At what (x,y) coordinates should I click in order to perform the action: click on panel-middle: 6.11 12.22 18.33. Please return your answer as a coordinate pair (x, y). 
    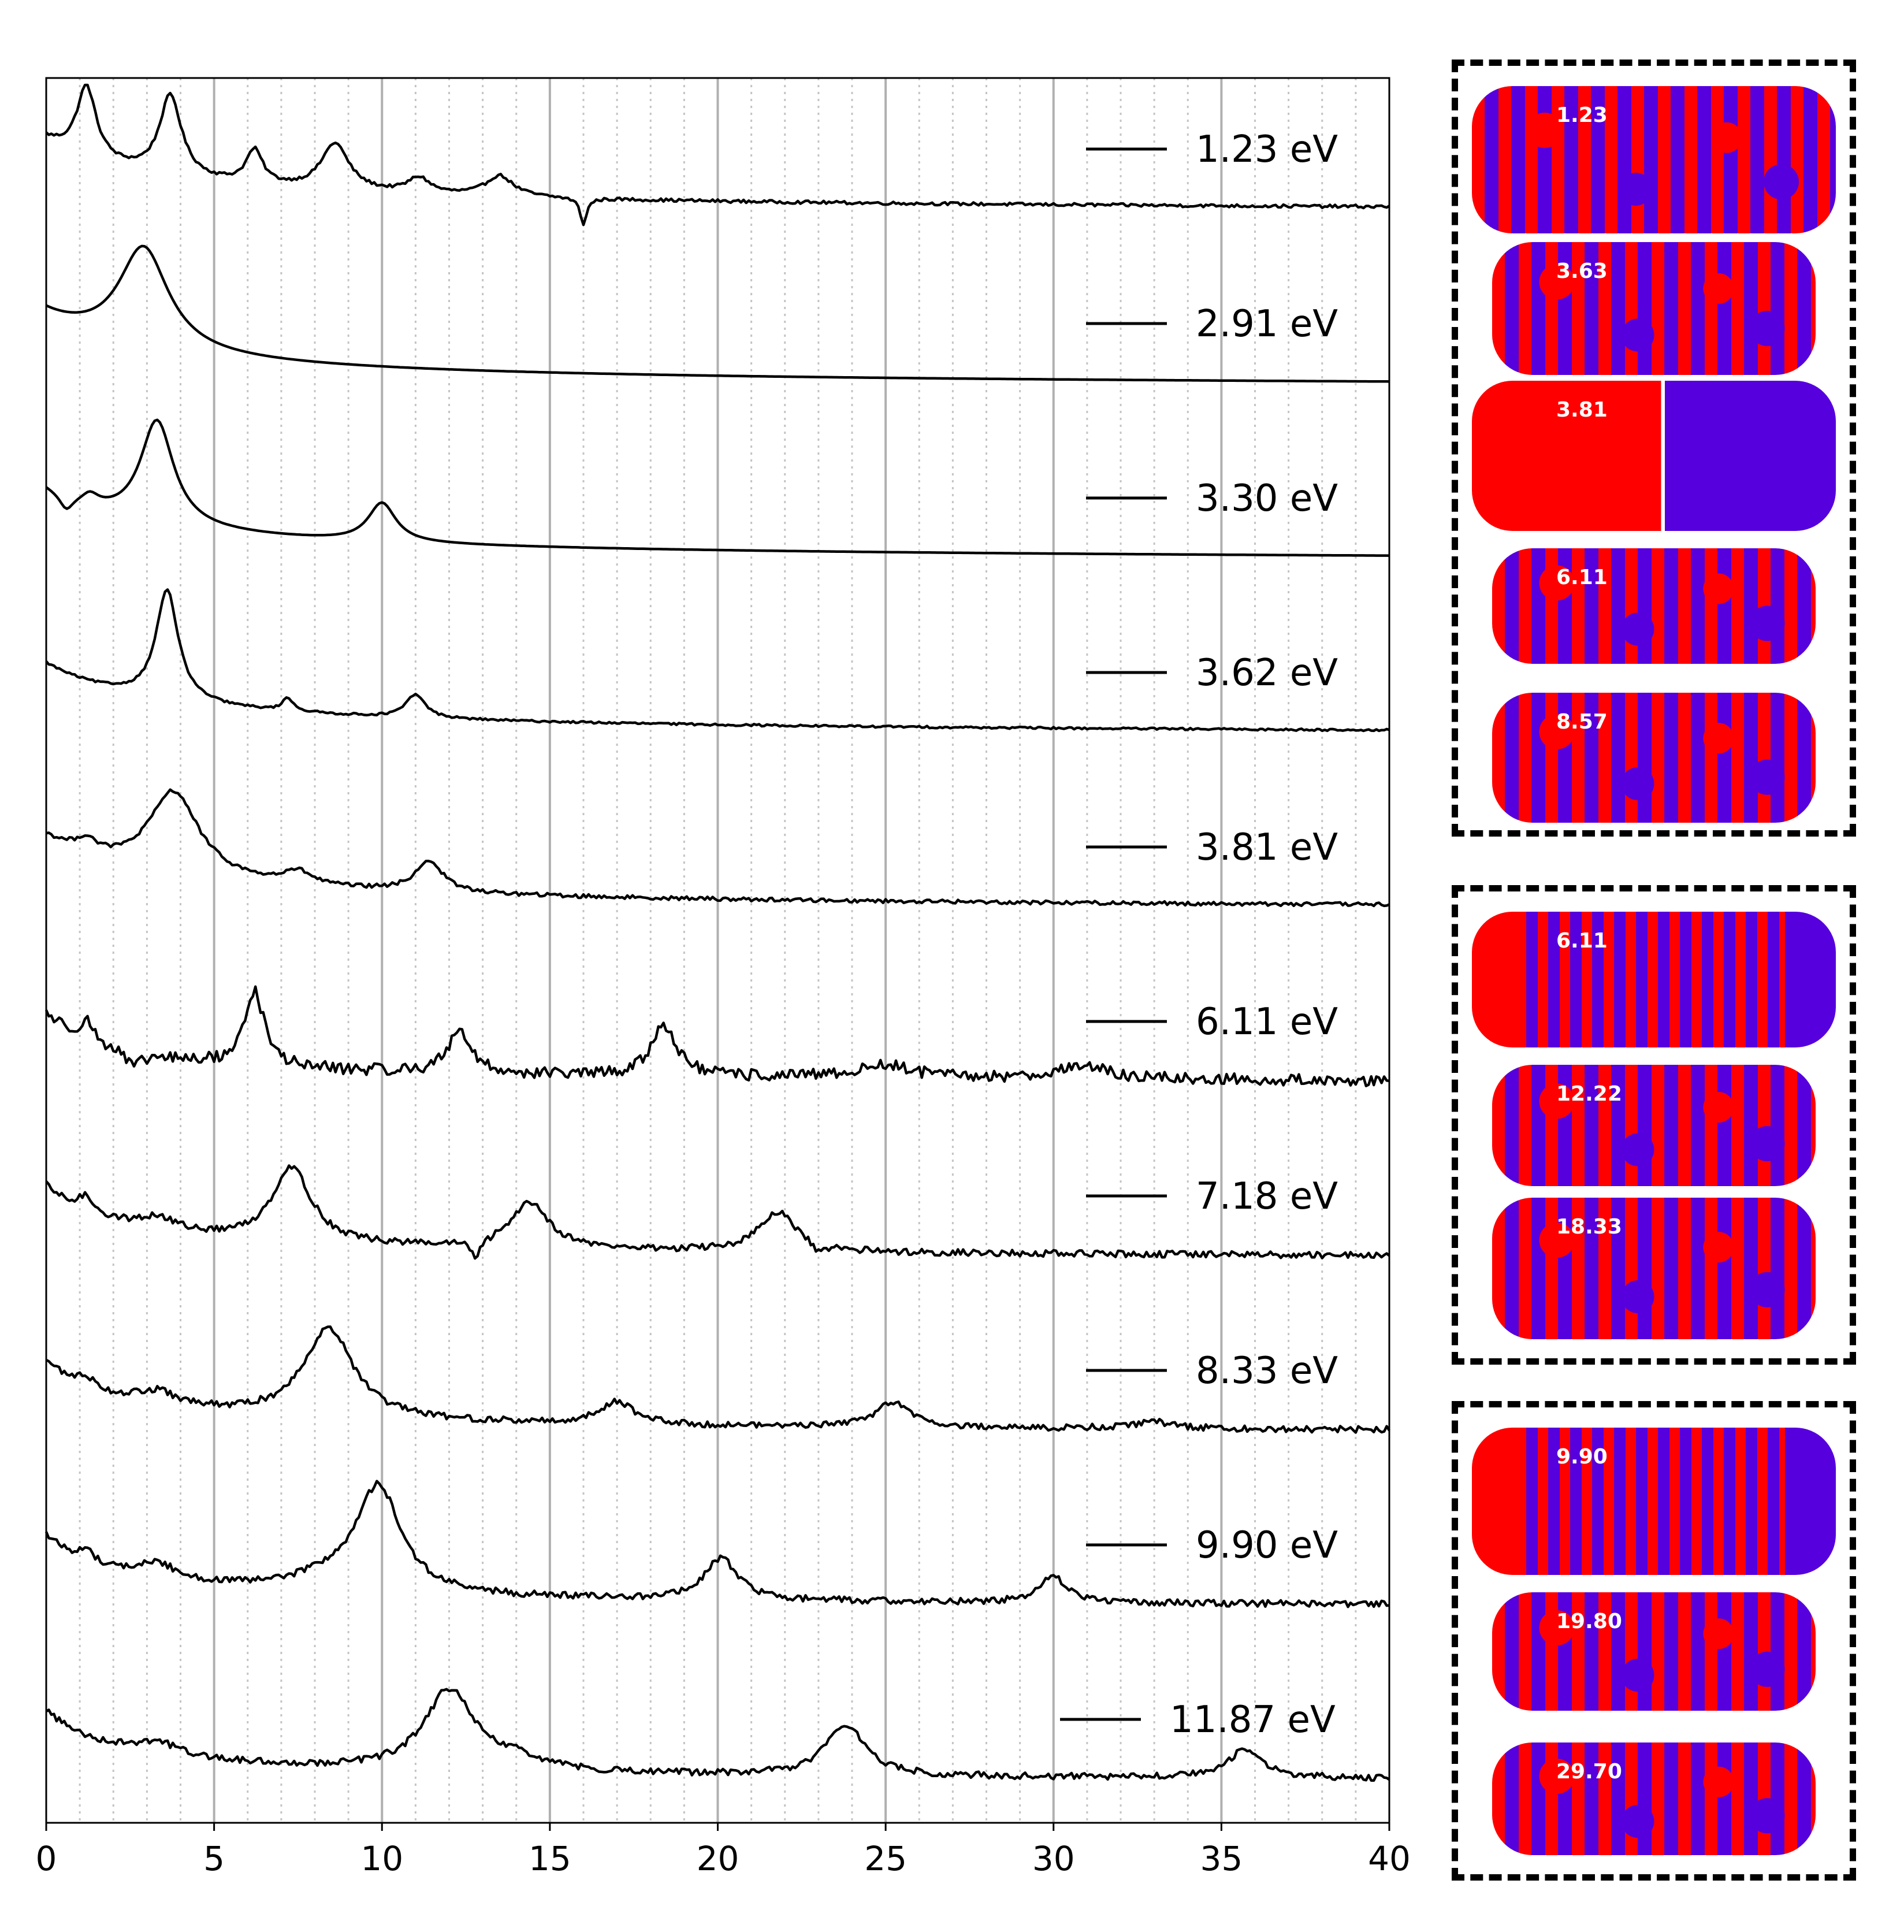
    Looking at the image, I should click on (1654, 1125).